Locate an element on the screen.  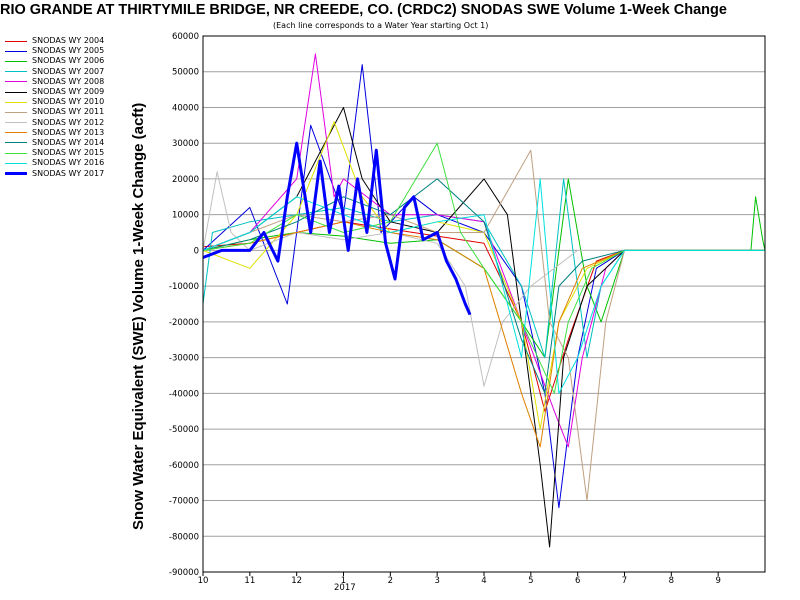
y-tick-label: -10000 is located at coordinates (184, 287).